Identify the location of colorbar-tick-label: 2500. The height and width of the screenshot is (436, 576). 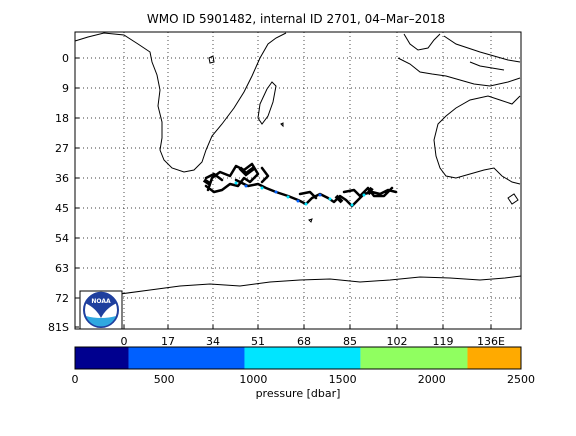
(521, 379).